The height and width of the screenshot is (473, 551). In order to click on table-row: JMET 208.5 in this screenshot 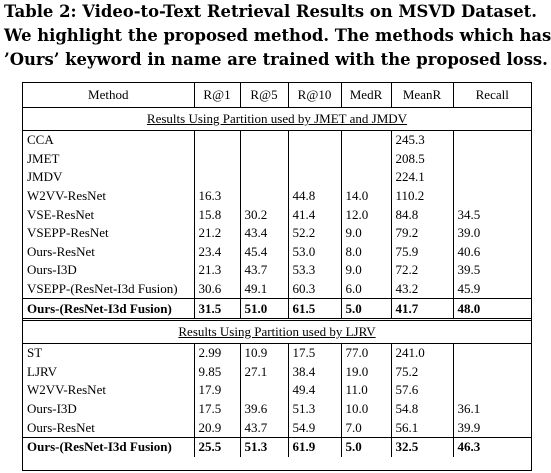, I will do `click(277, 159)`.